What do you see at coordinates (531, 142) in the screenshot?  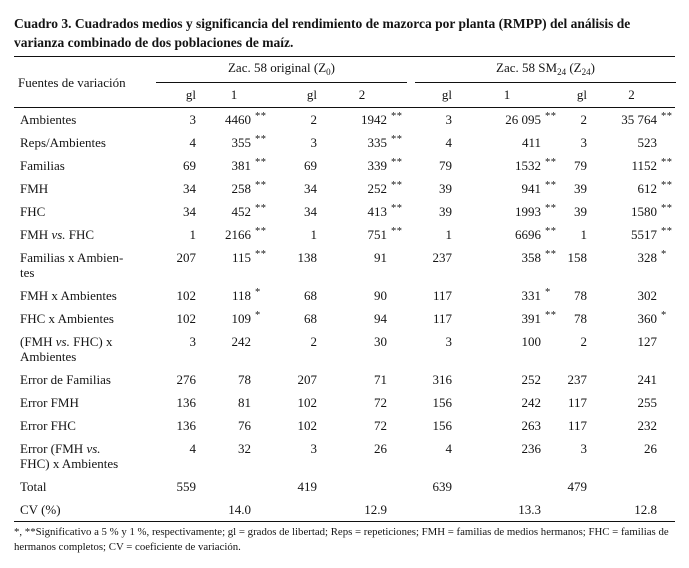 I see `value-cell: 411` at bounding box center [531, 142].